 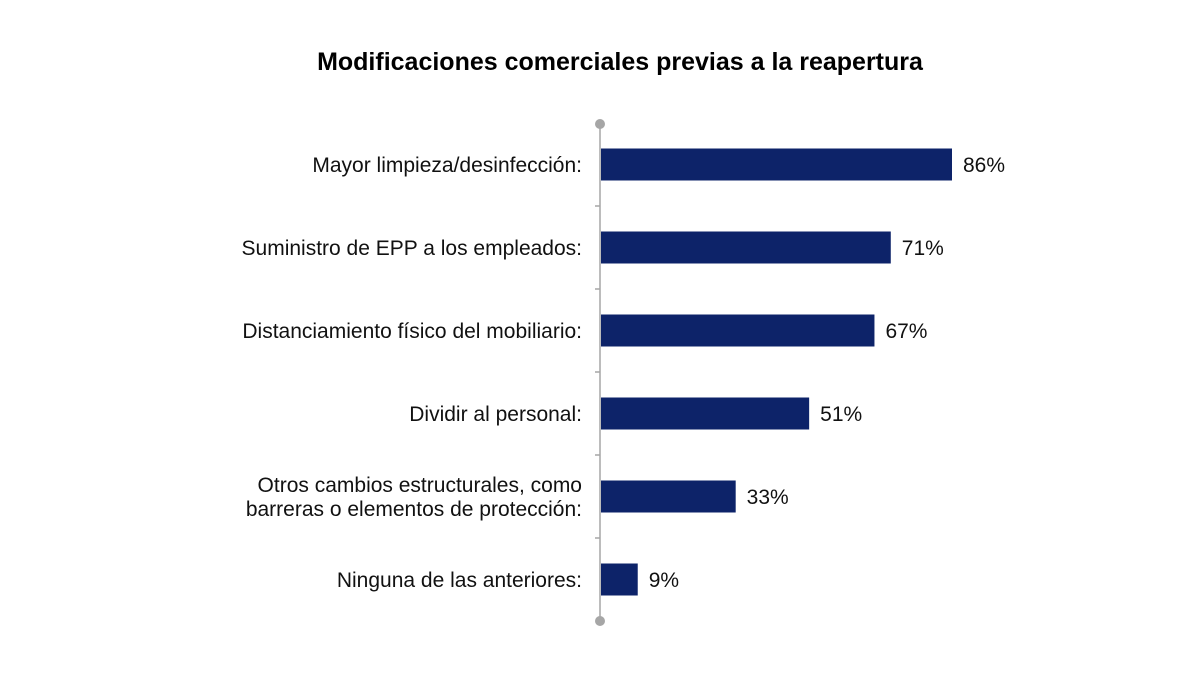 I want to click on value-label: 33%, so click(x=768, y=497).